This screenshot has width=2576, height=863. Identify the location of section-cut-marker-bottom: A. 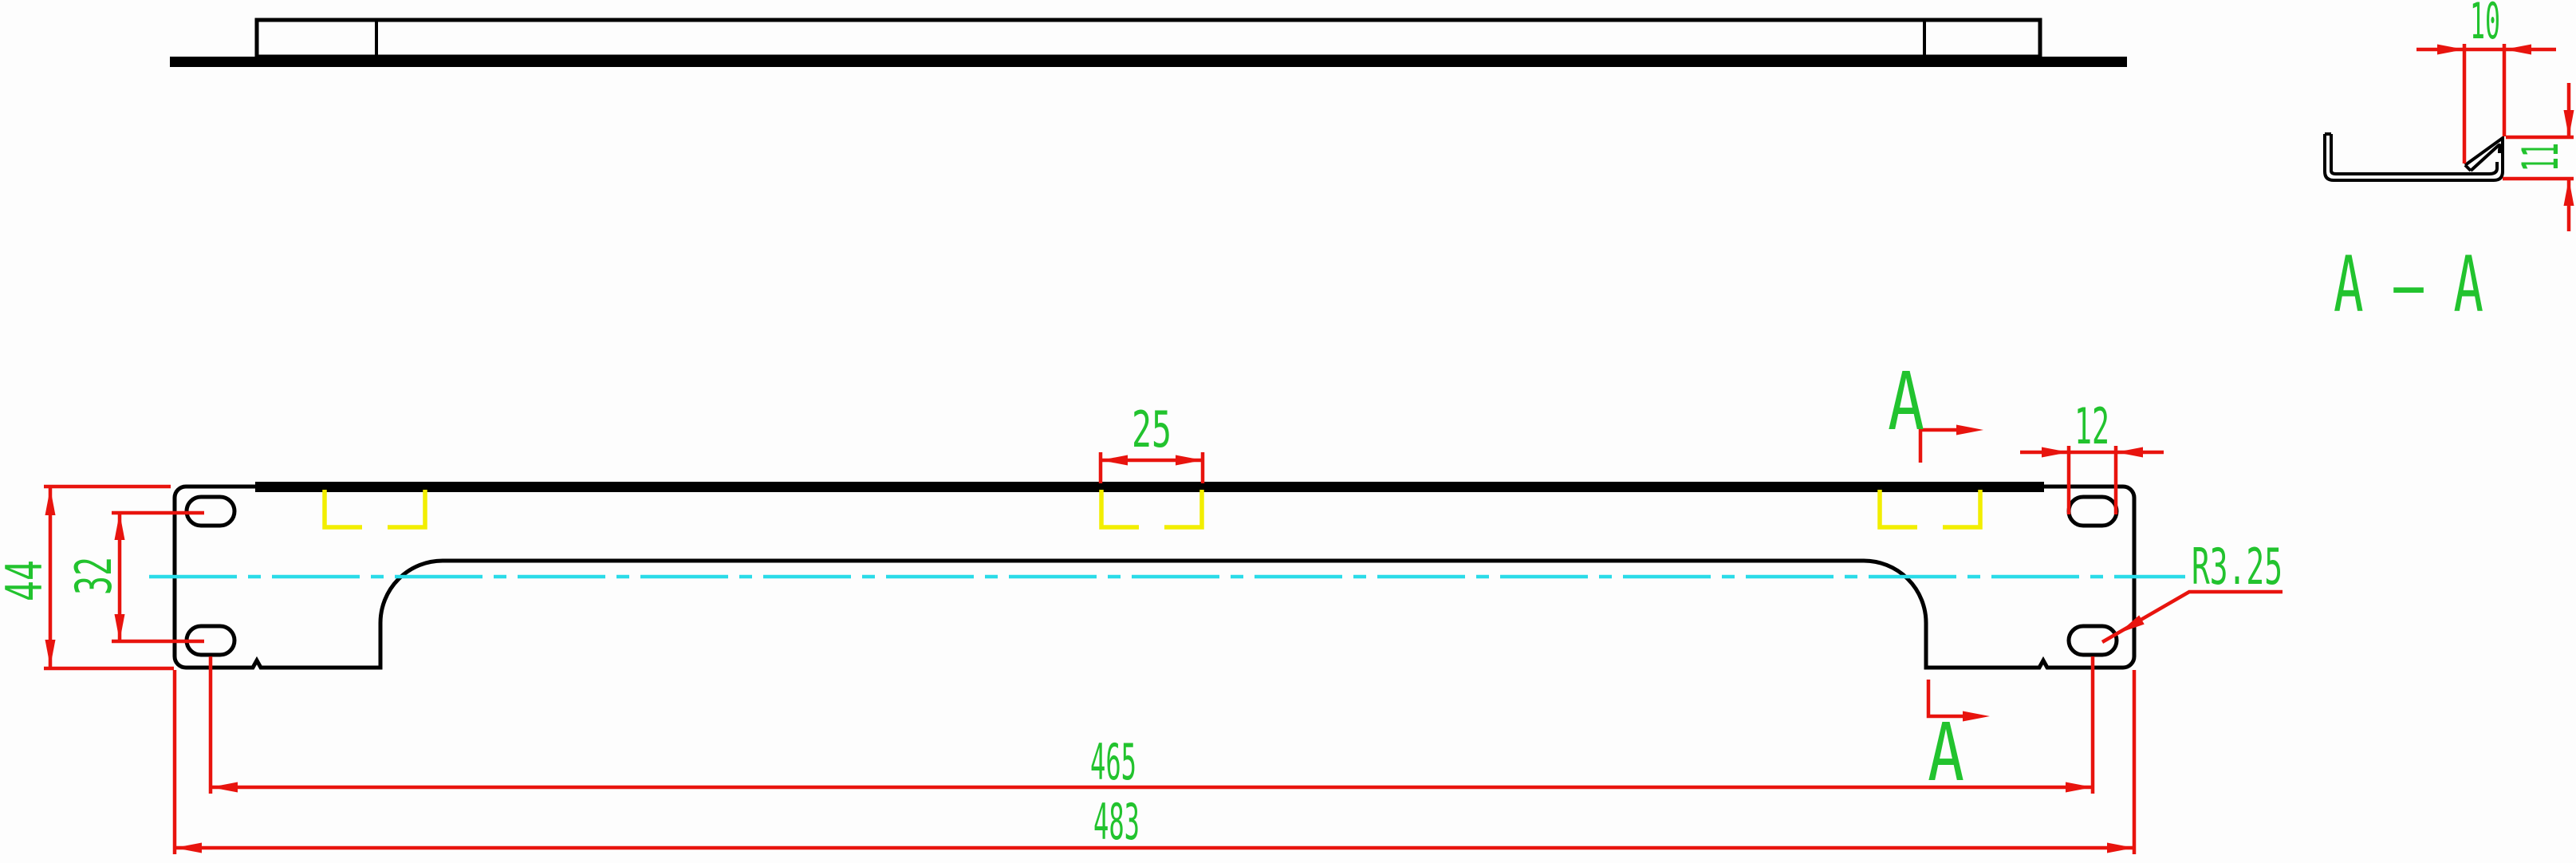
(1958, 739).